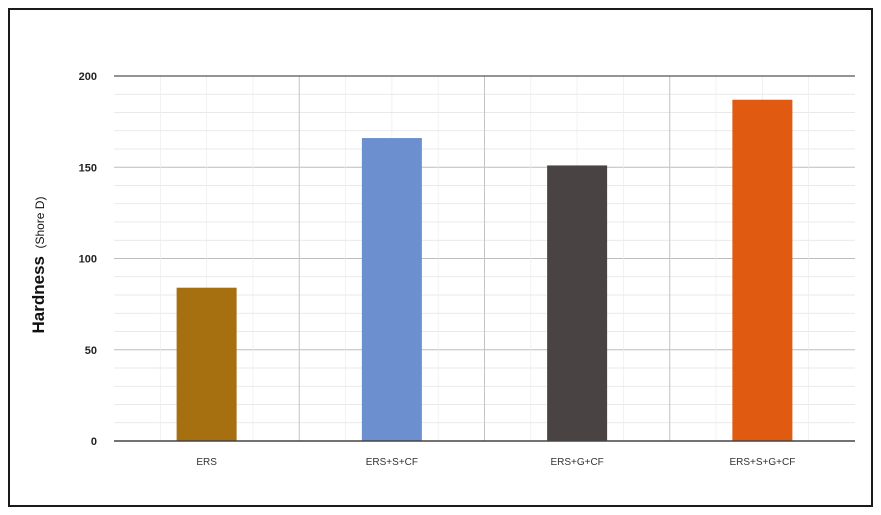  I want to click on y-axis-label: Hardness, so click(38, 294).